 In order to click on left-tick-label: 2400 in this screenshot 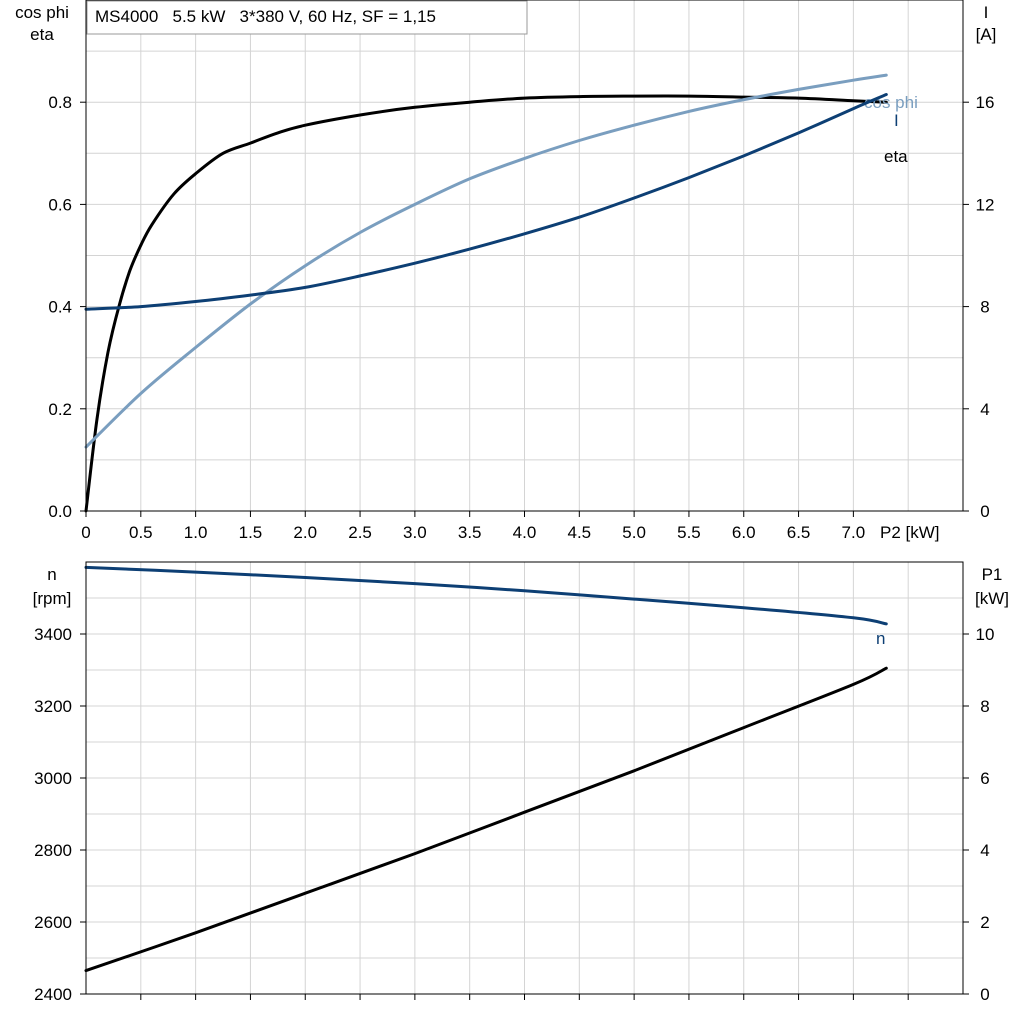, I will do `click(53, 994)`.